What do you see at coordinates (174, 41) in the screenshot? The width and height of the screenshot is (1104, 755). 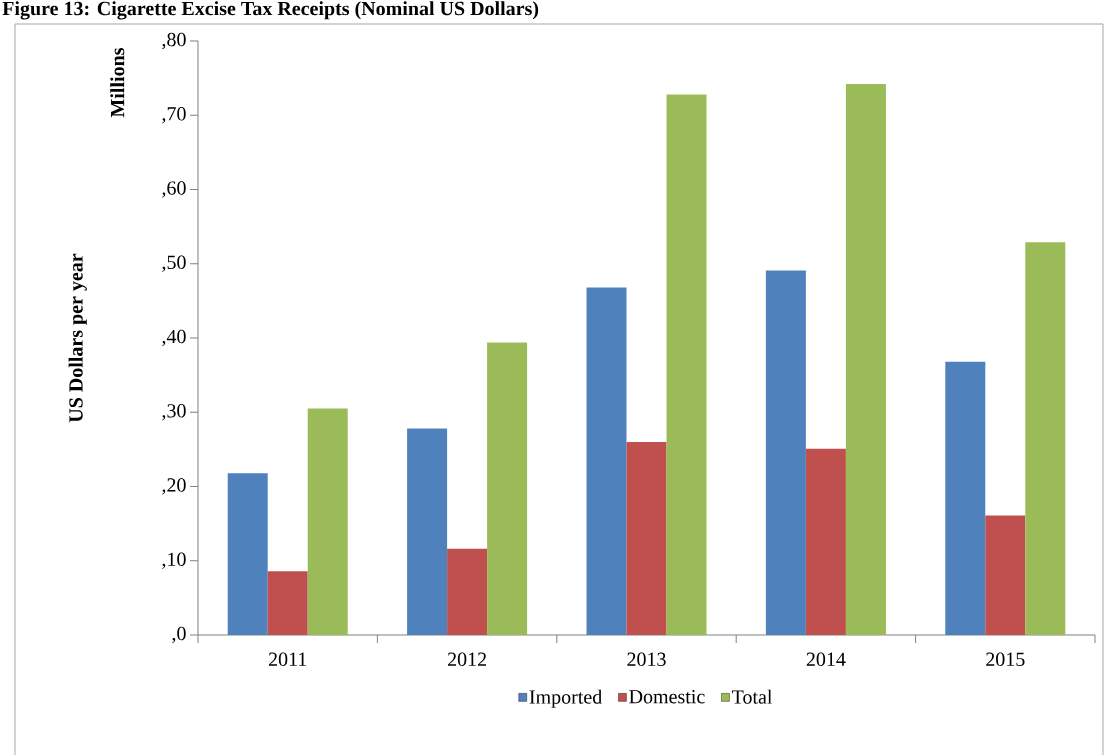 I see `y-tick-label: ,80` at bounding box center [174, 41].